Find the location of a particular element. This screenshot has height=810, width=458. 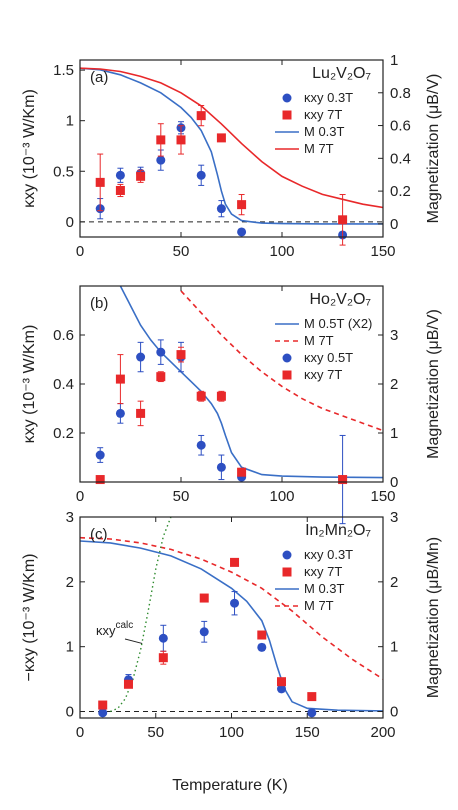

y-tick-label: 1 is located at coordinates (70, 121).